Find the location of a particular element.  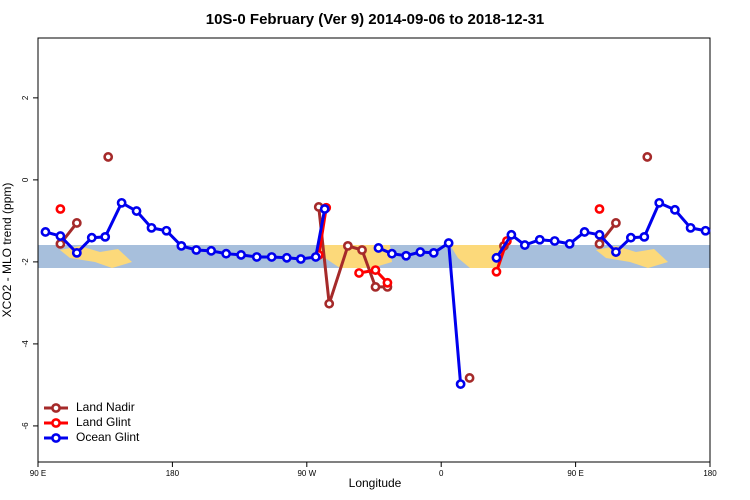

y-tick-label: -2 is located at coordinates (25, 262).